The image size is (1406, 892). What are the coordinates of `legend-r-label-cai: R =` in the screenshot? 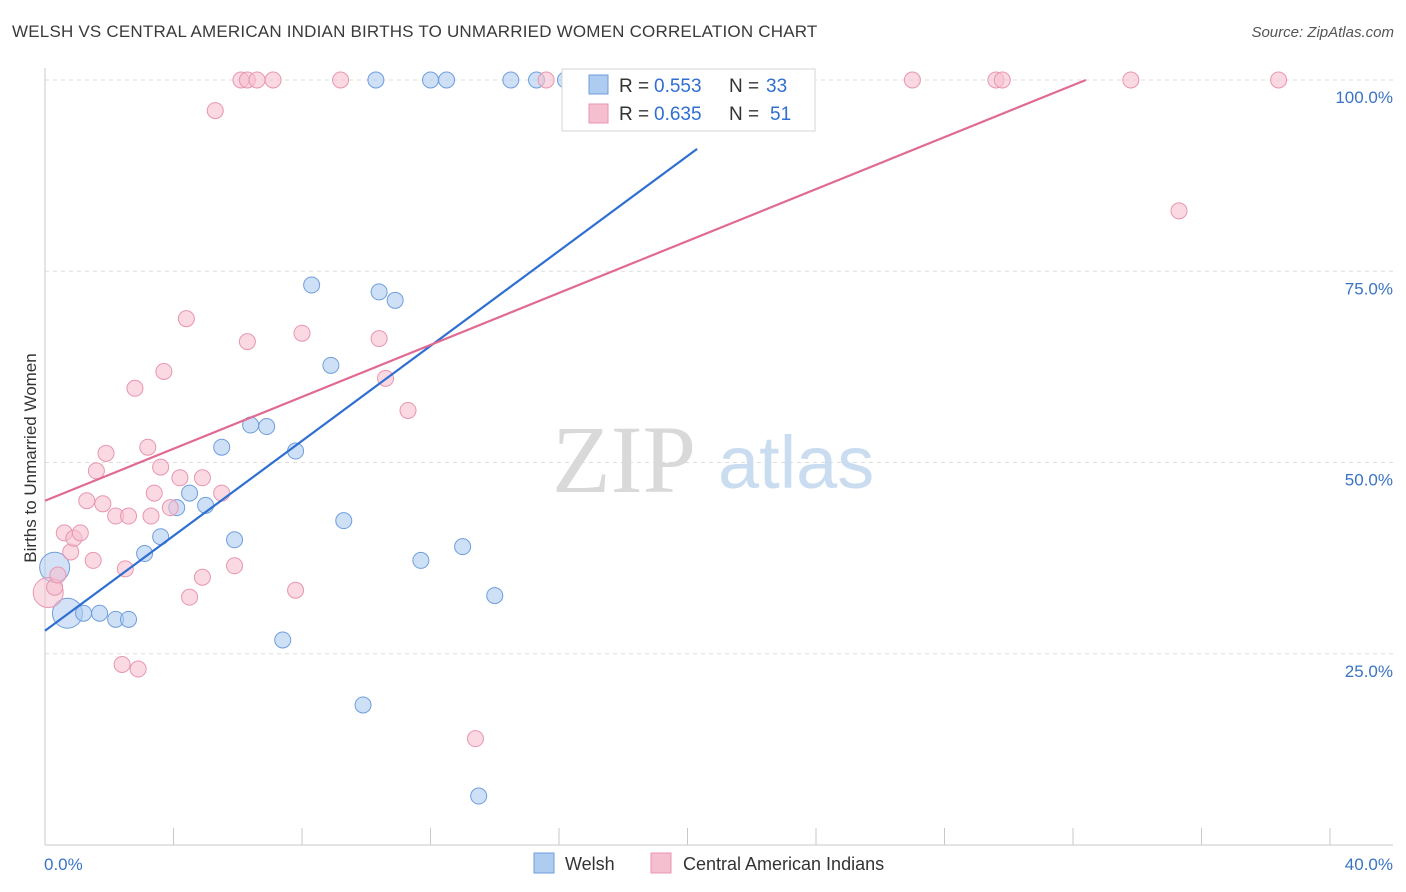 It's located at (634, 114).